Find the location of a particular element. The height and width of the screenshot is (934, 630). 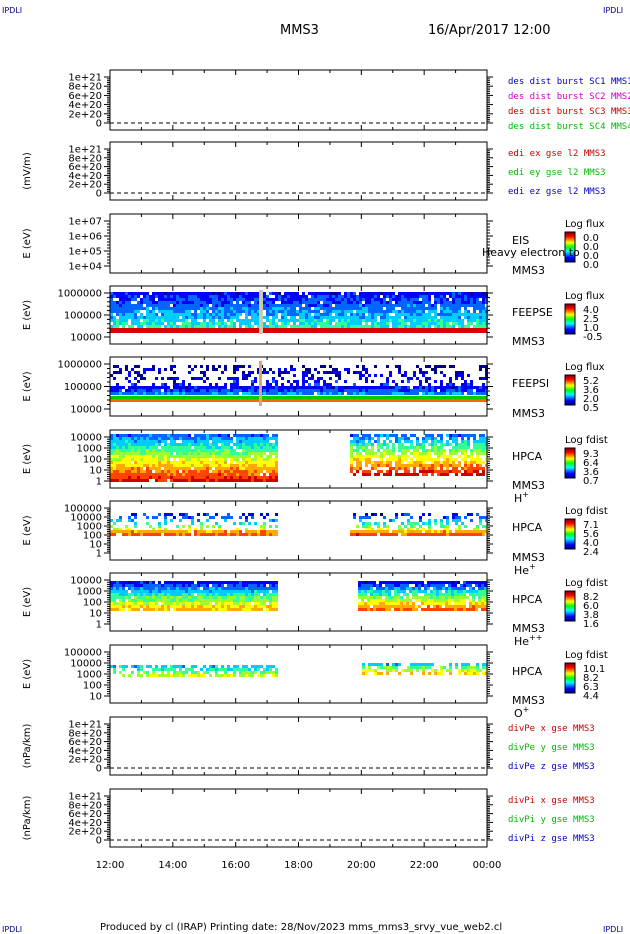

y-tick-label: 6e+20 is located at coordinates (85, 167).